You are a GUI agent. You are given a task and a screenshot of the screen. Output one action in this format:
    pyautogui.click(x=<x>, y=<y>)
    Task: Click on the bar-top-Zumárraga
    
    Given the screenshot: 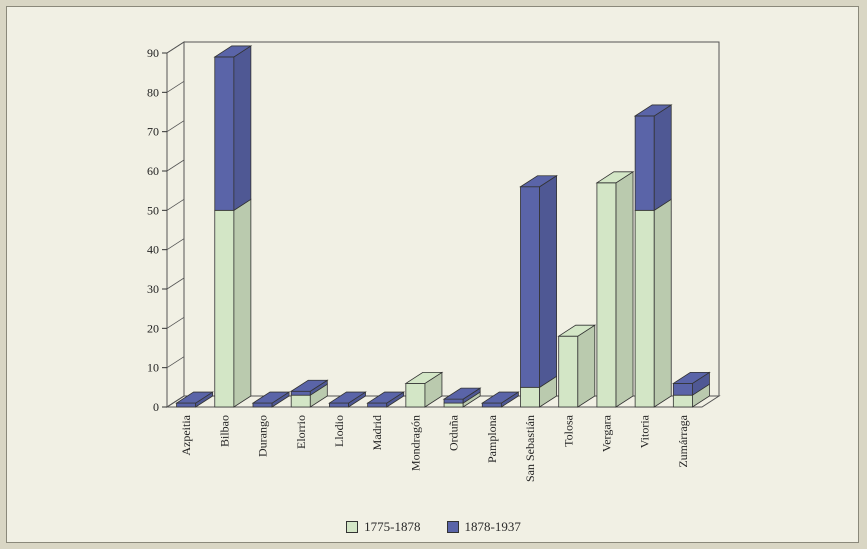 What is the action you would take?
    pyautogui.click(x=691, y=377)
    